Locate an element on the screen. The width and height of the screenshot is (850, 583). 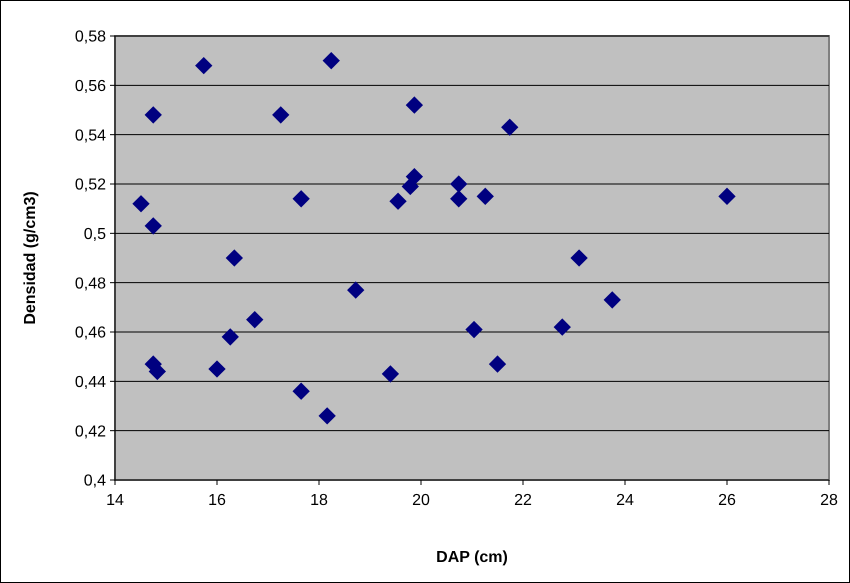
y-tick-label: 0,56 is located at coordinates (90, 86).